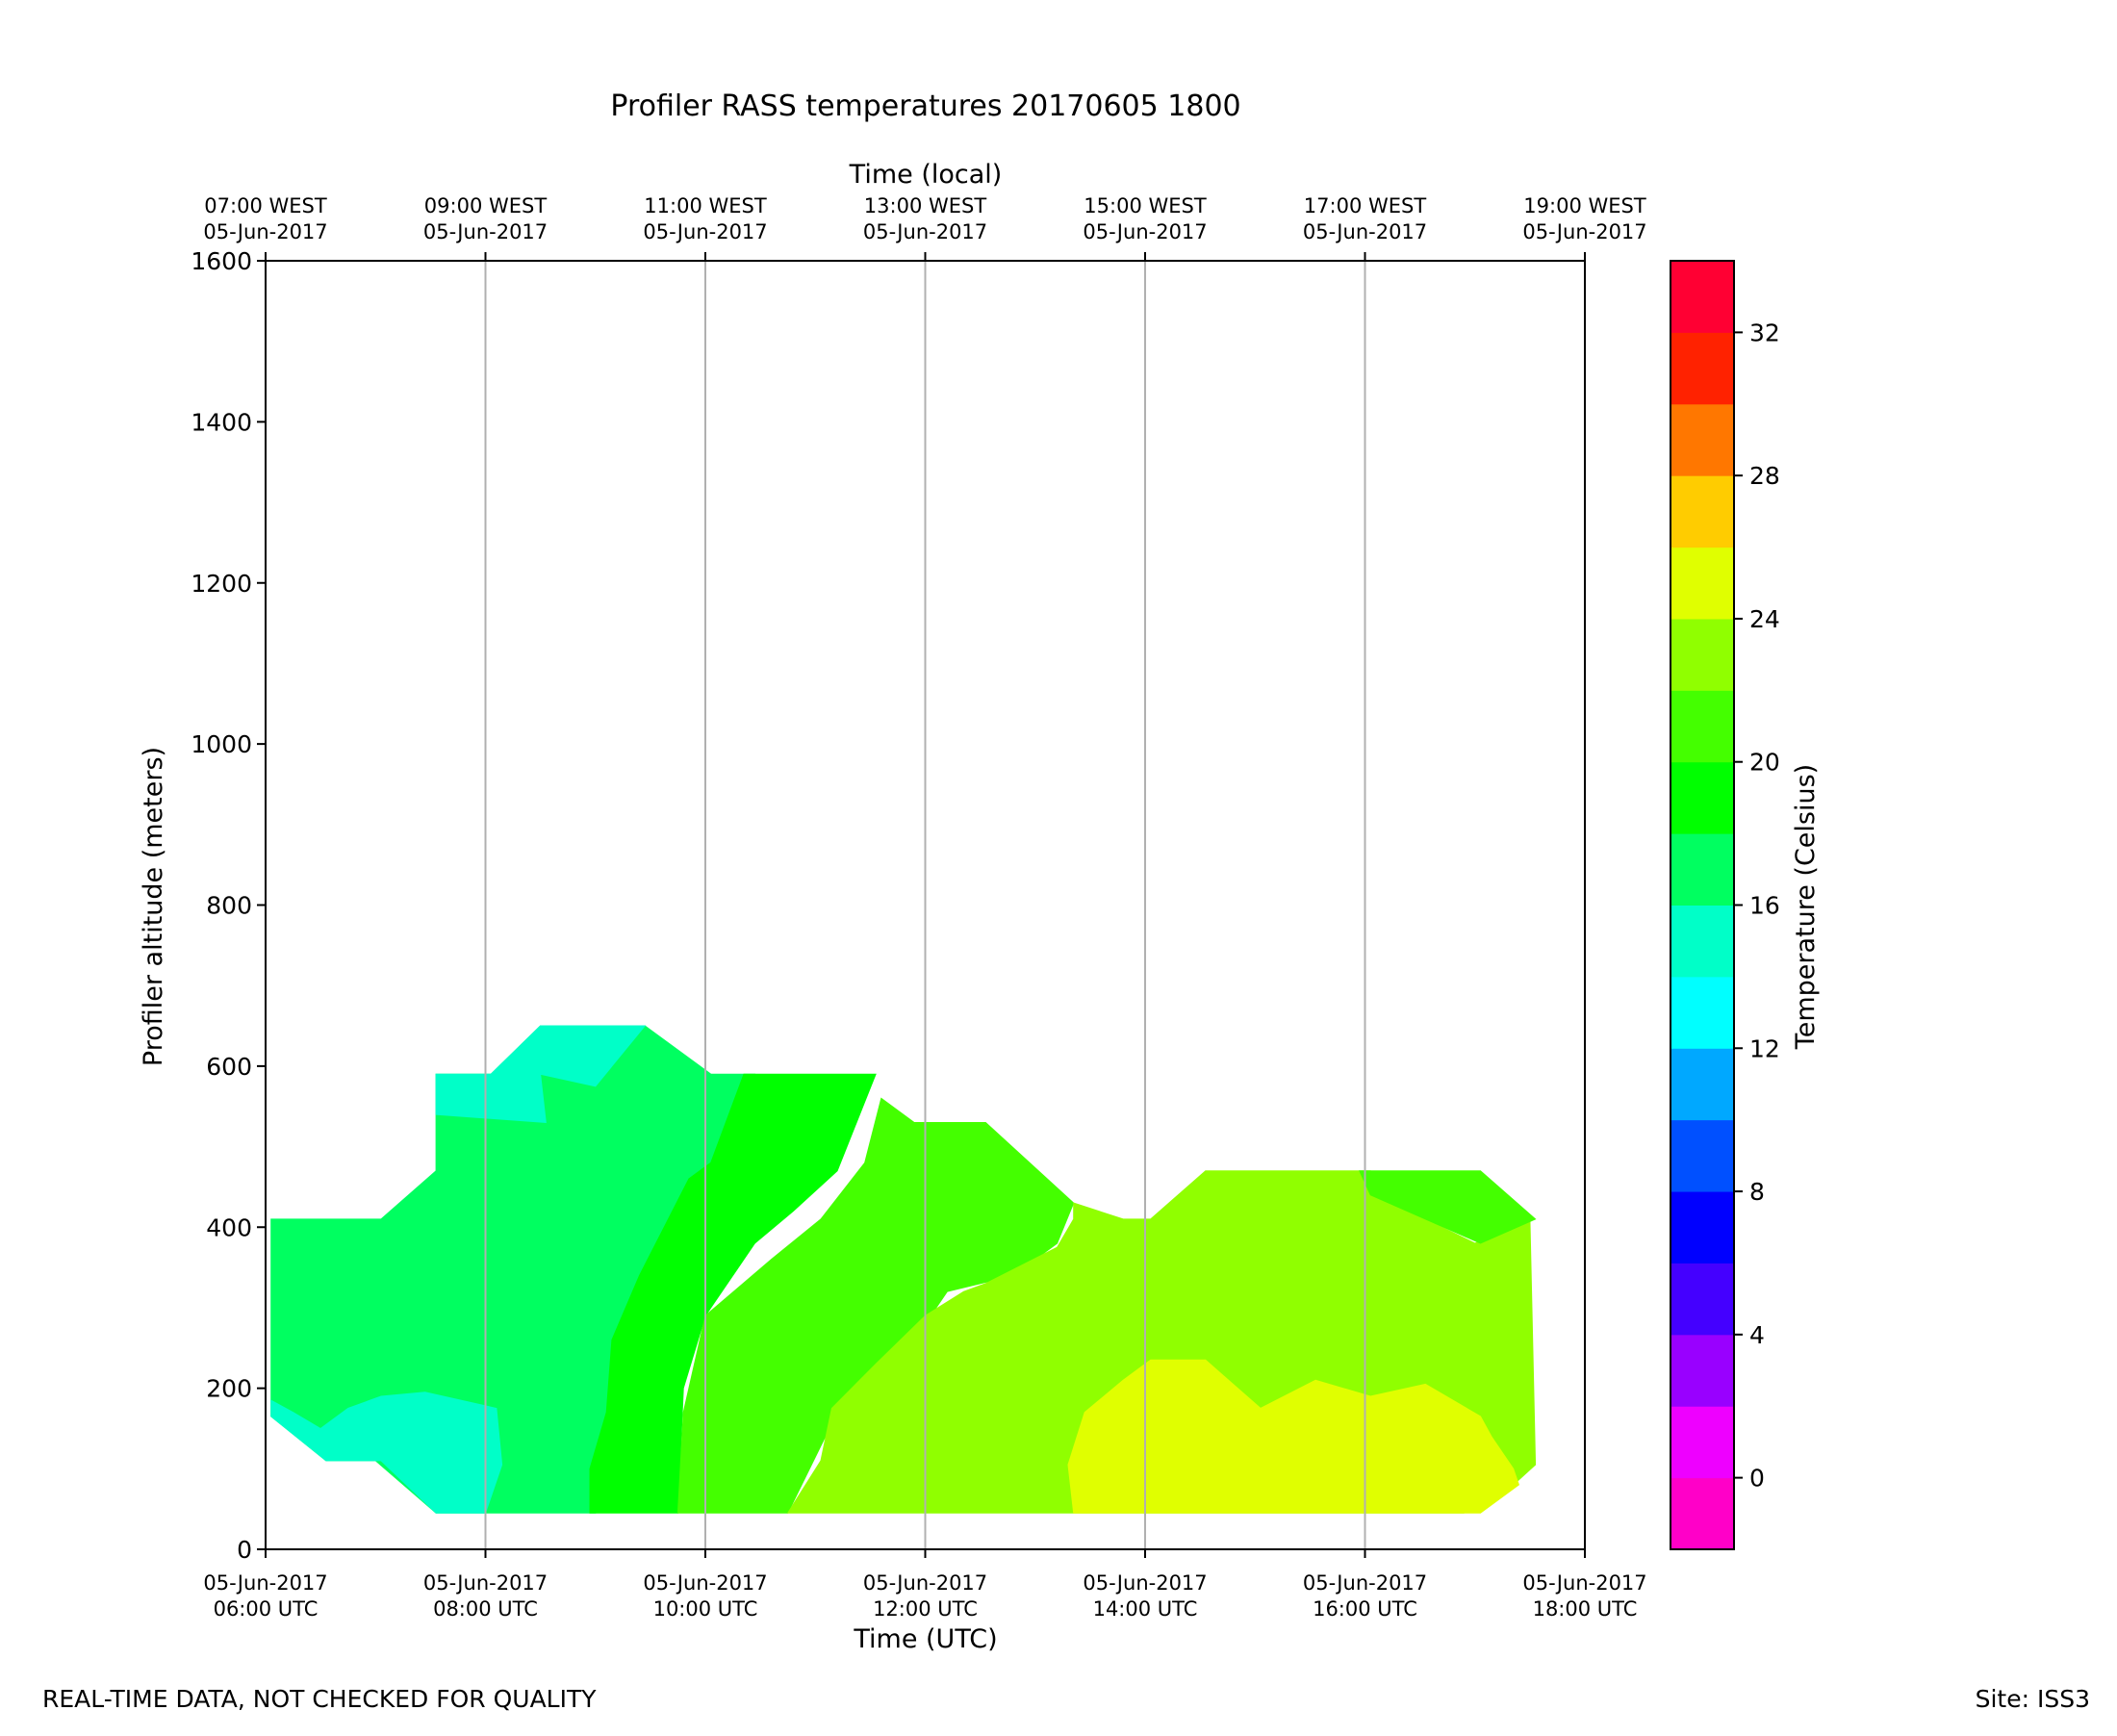 This screenshot has height=1736, width=2117. What do you see at coordinates (1764, 1048) in the screenshot?
I see `colorbar-tick-label: 12` at bounding box center [1764, 1048].